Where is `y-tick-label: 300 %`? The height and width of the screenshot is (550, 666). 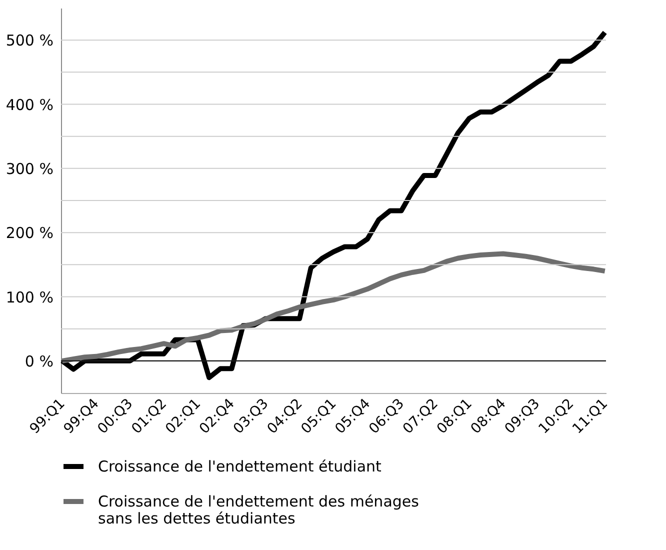 y-tick-label: 300 % is located at coordinates (30, 169).